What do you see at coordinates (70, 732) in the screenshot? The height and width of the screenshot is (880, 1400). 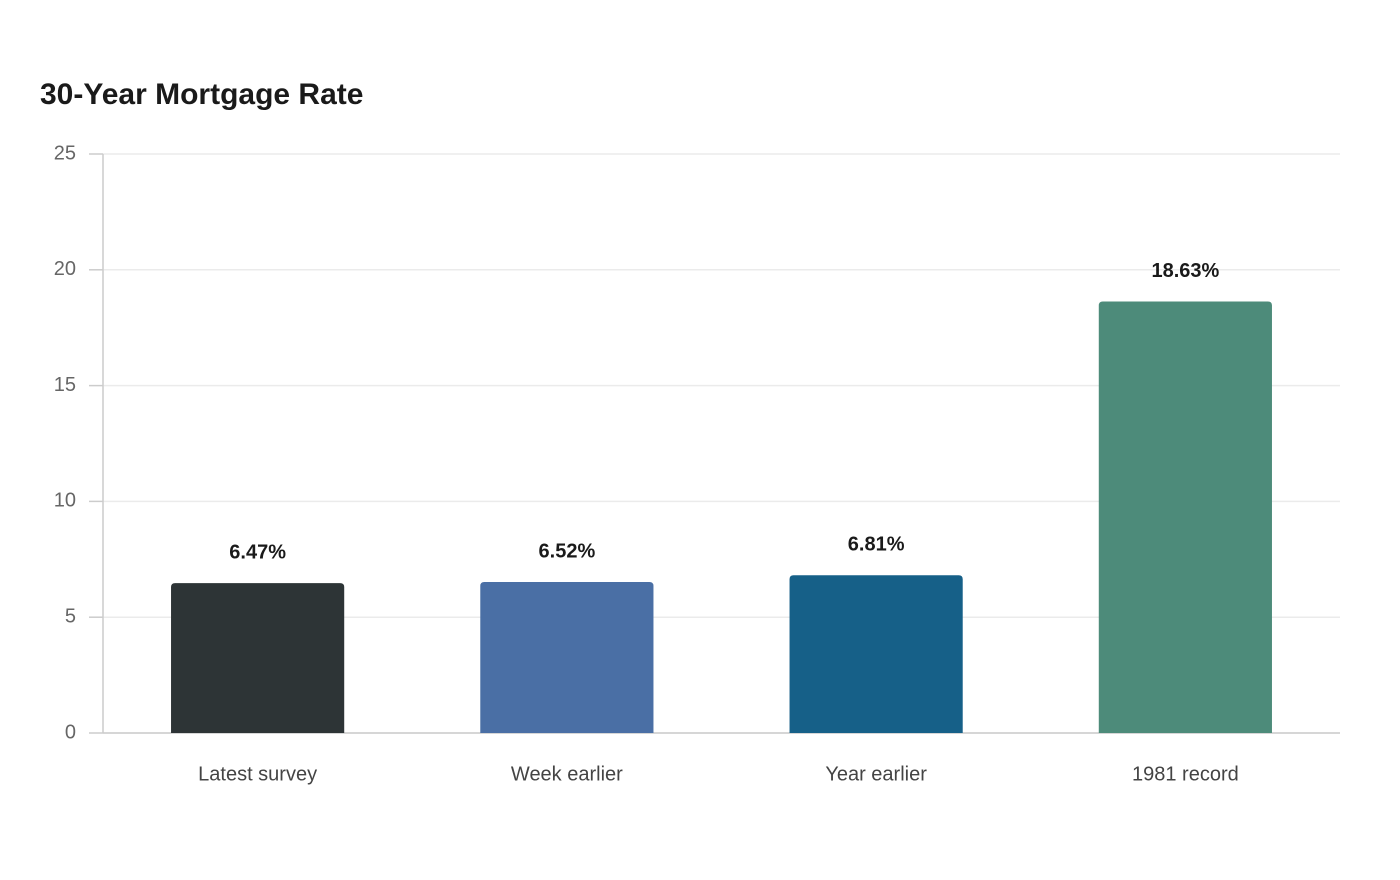 I see `y-tick-label: 0` at bounding box center [70, 732].